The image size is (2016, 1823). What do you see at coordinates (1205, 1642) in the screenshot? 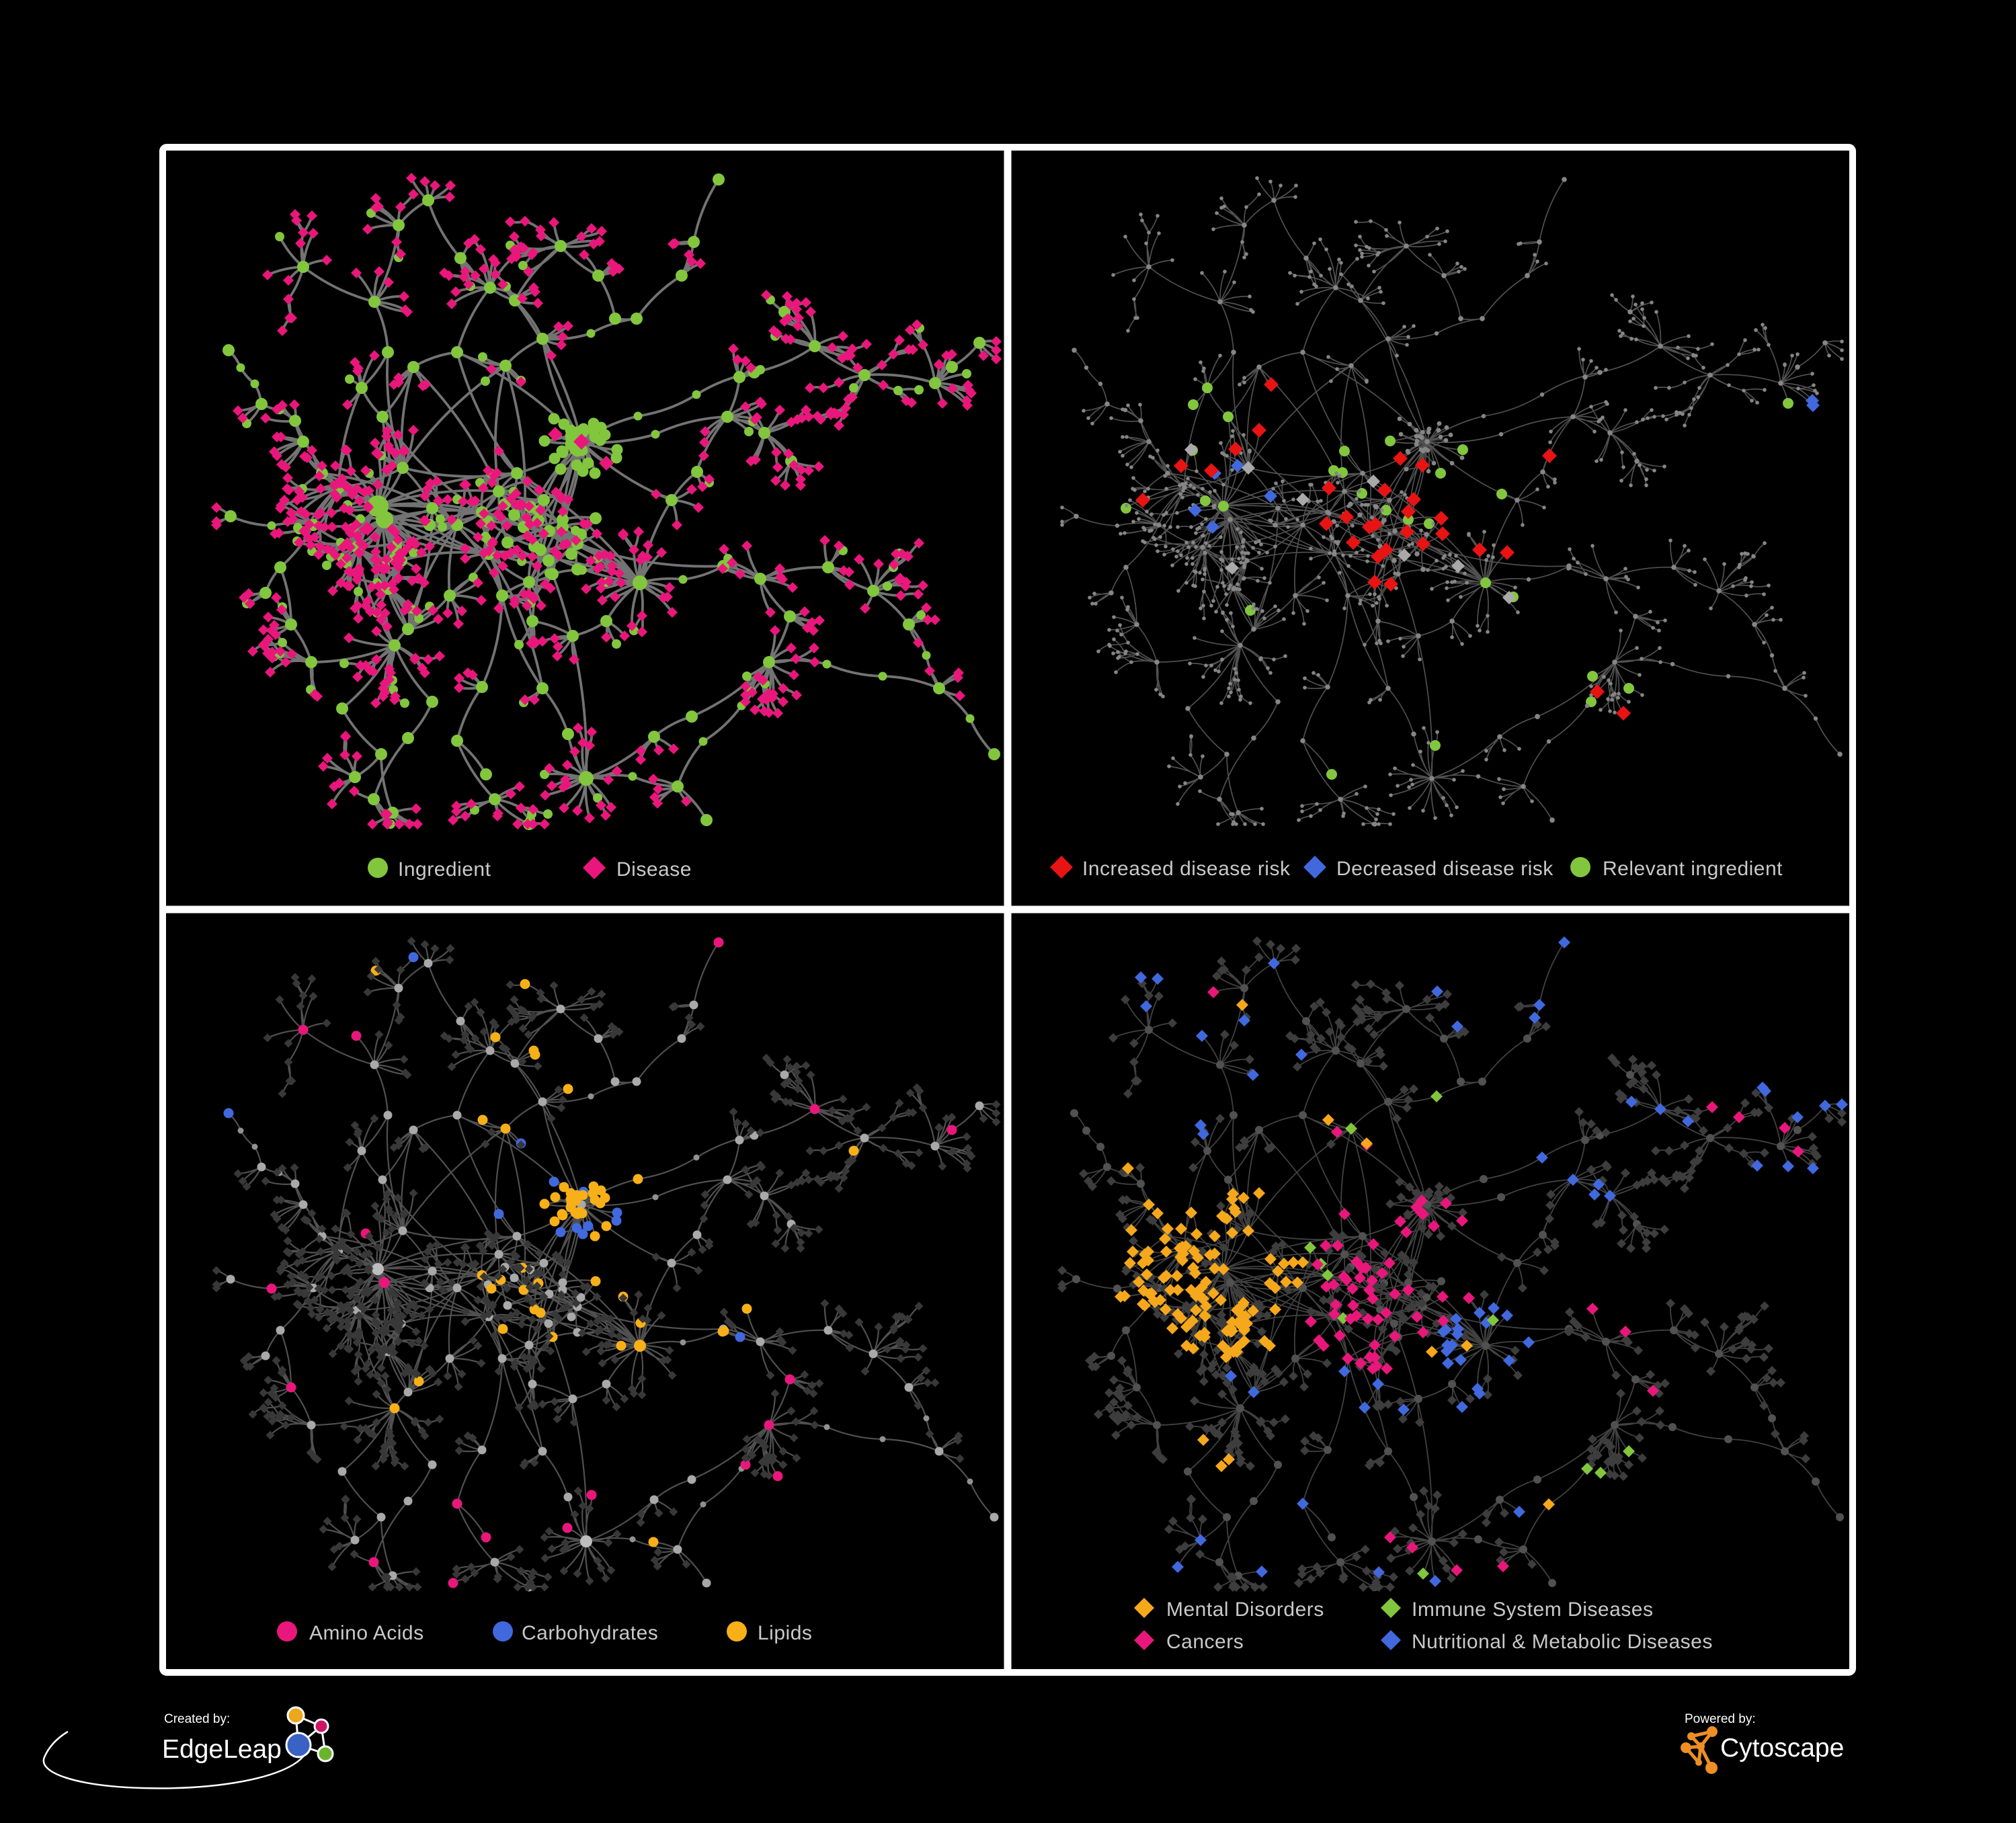
I see `svg-text: Cancers` at bounding box center [1205, 1642].